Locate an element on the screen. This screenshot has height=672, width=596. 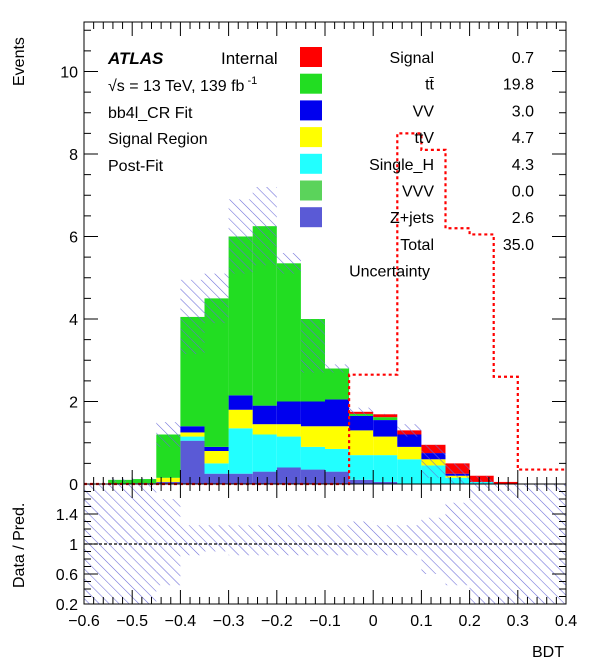
legend-value-vv: 3.0 is located at coordinates (523, 111).